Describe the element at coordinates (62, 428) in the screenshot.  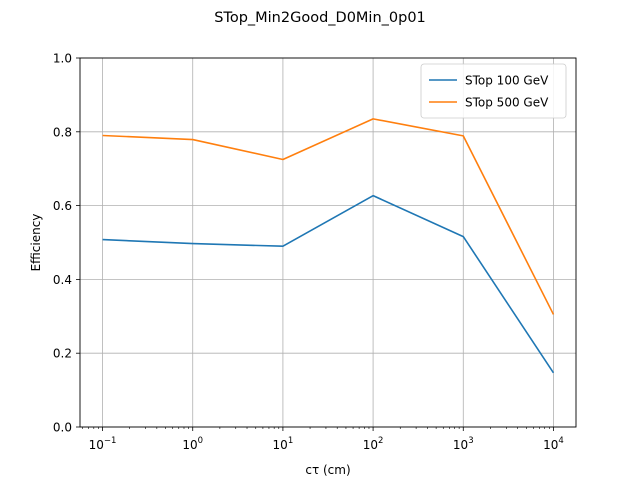
I see `y-tick-label: 0.0` at that location.